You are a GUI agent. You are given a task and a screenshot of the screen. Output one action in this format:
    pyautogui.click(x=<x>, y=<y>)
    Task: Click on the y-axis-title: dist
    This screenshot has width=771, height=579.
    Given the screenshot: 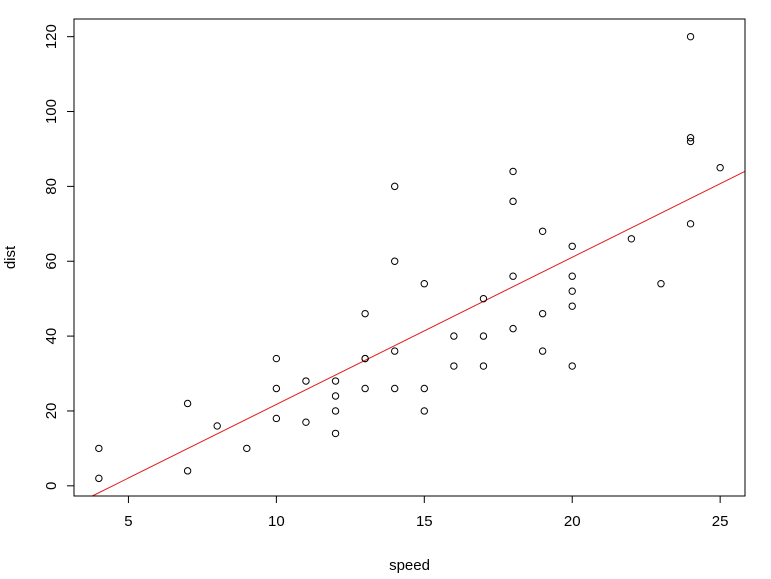 What is the action you would take?
    pyautogui.click(x=10, y=257)
    